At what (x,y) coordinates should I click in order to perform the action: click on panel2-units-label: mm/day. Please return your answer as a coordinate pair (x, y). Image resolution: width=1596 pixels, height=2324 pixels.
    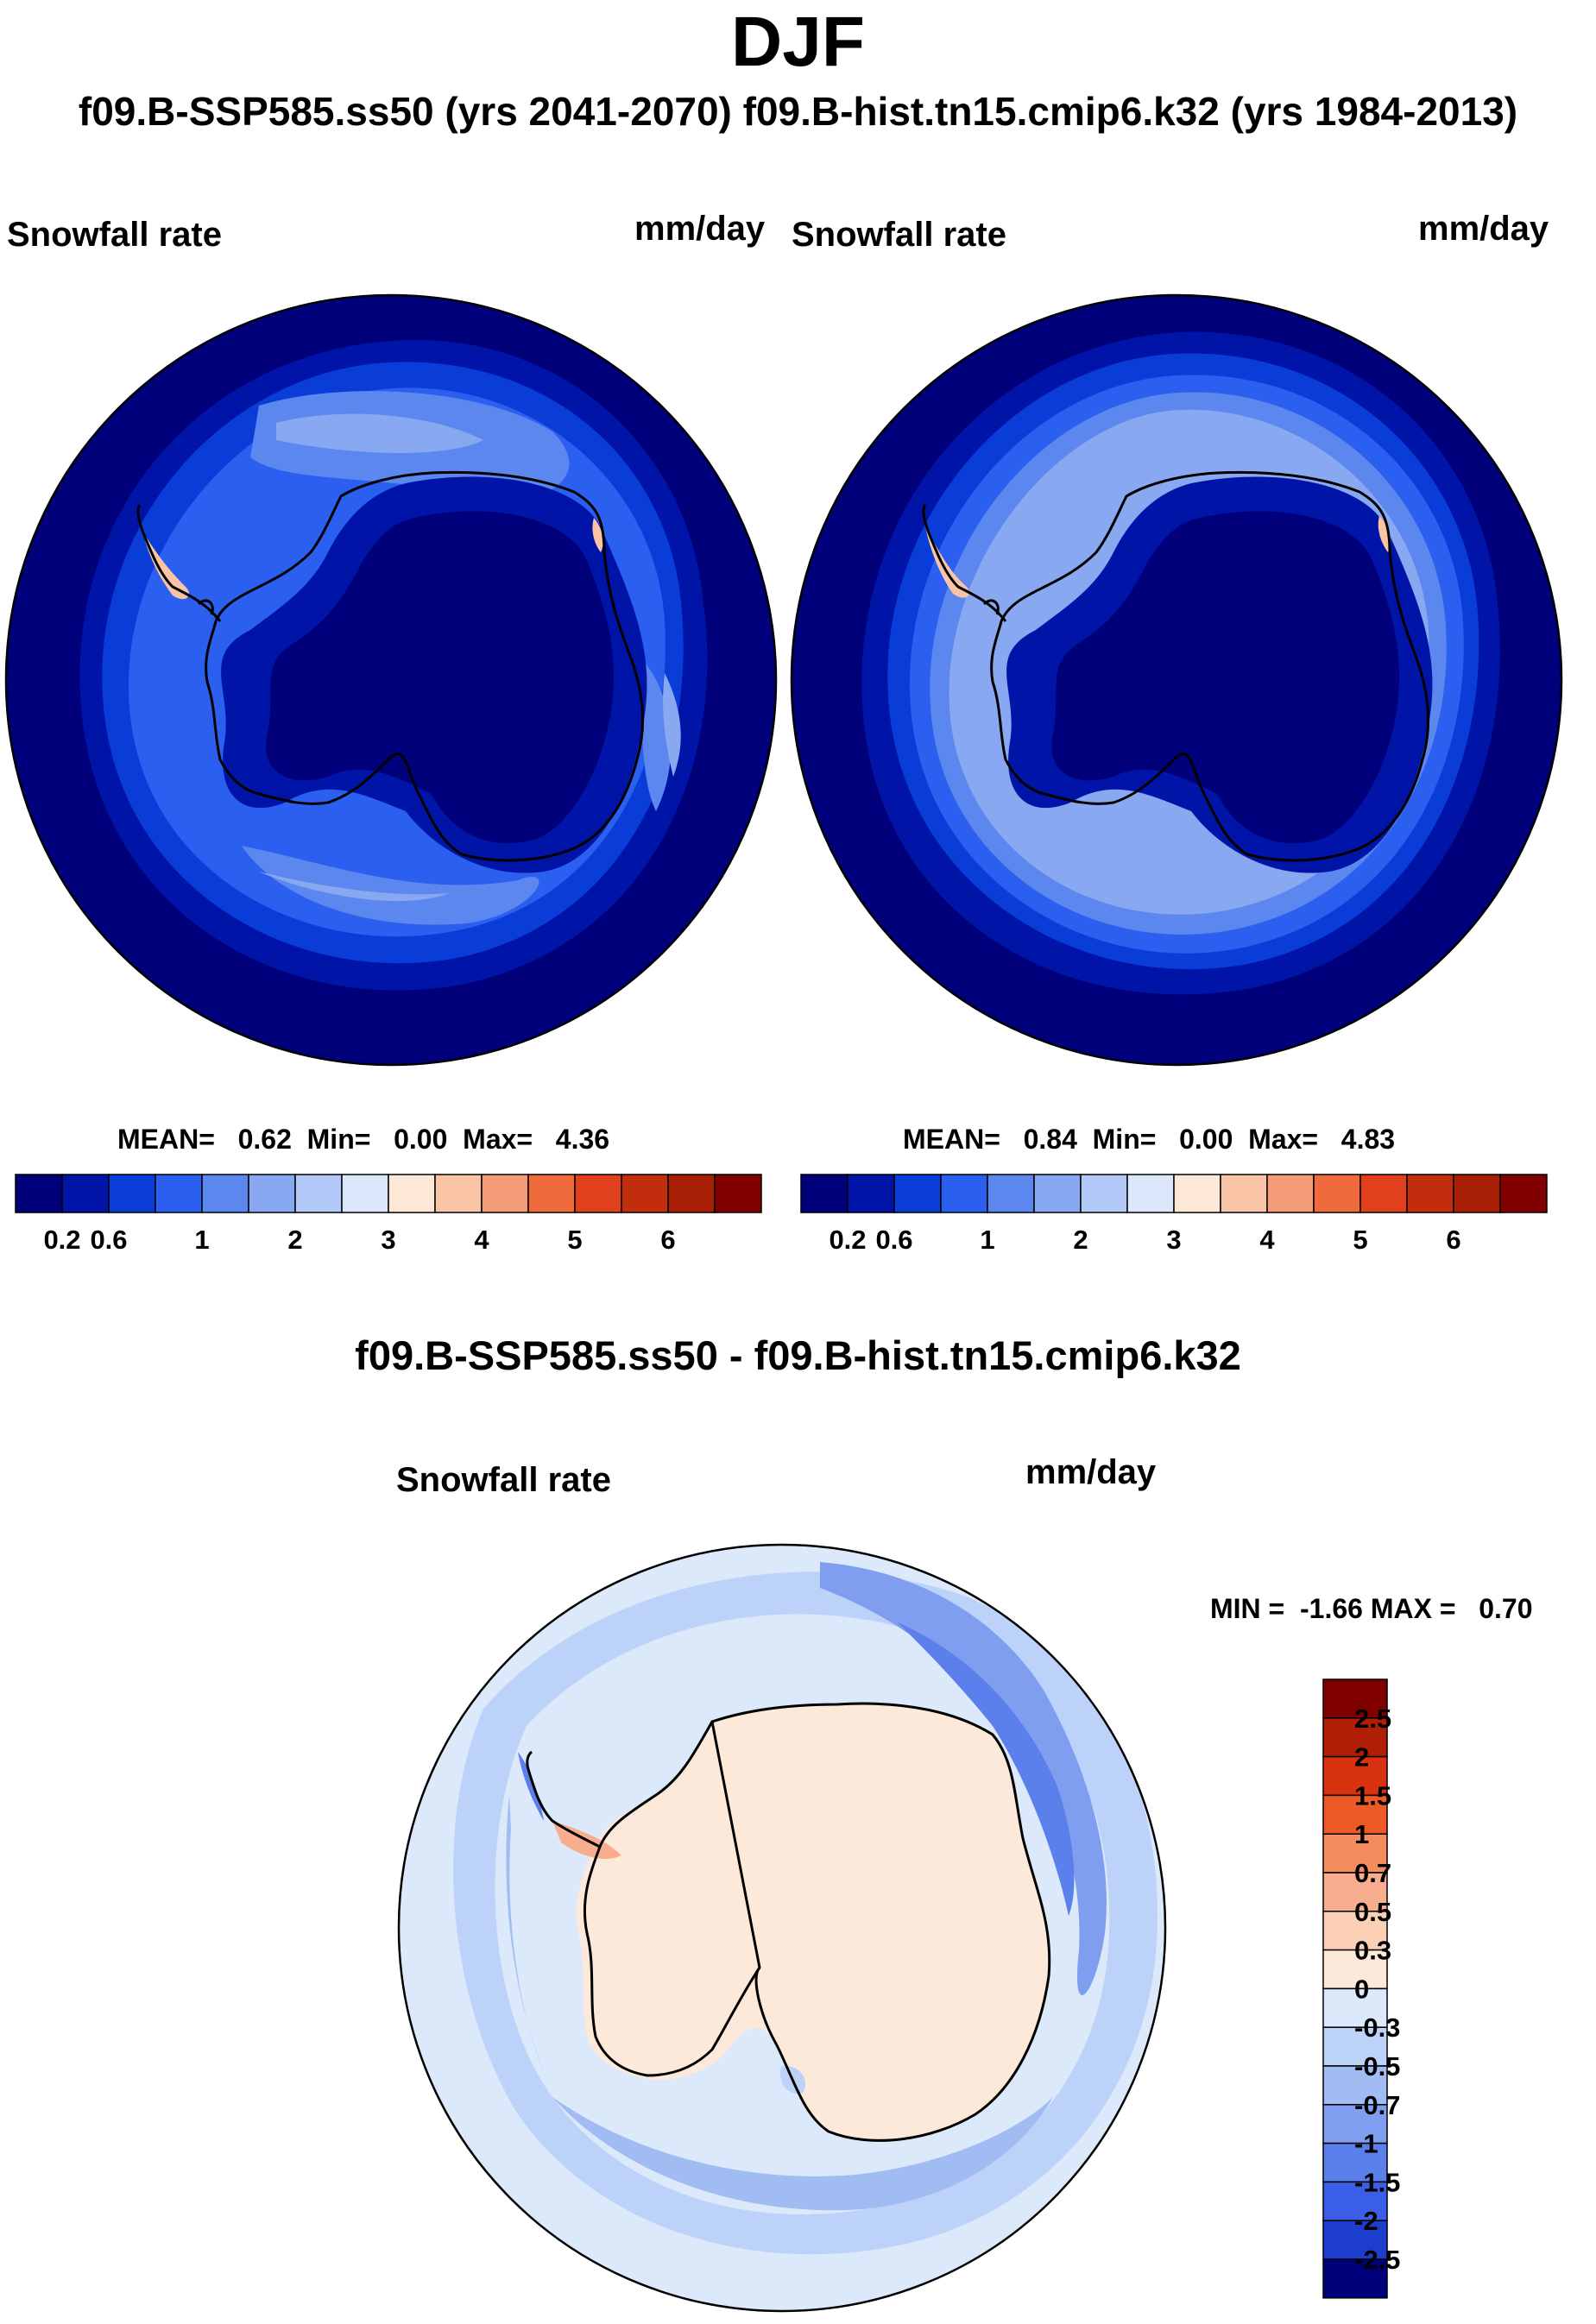
    Looking at the image, I should click on (1483, 229).